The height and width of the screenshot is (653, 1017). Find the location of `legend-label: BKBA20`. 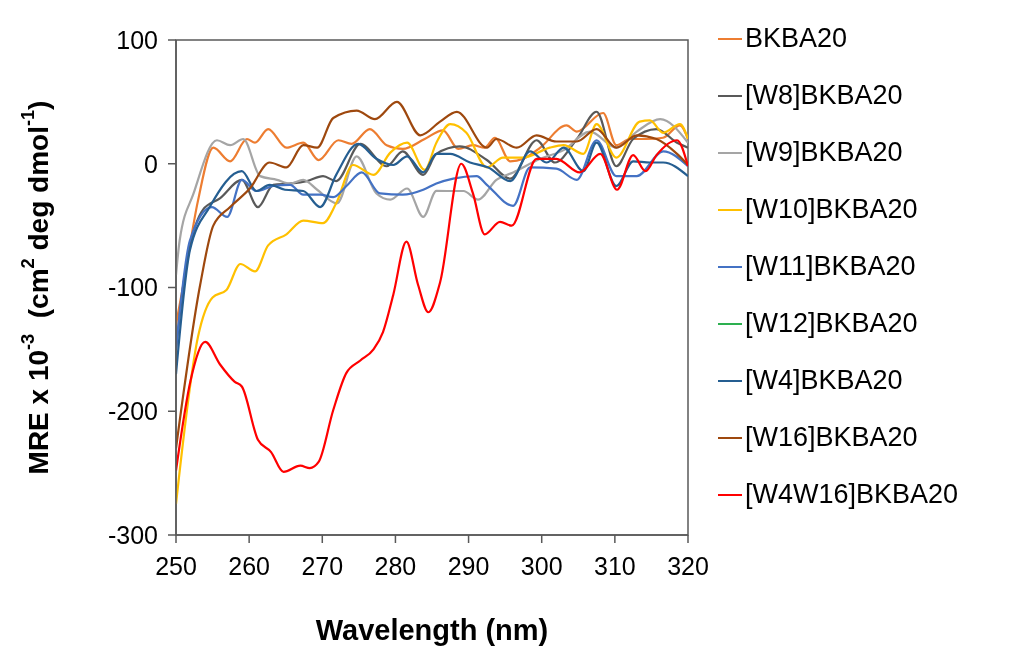

legend-label: BKBA20 is located at coordinates (796, 38).